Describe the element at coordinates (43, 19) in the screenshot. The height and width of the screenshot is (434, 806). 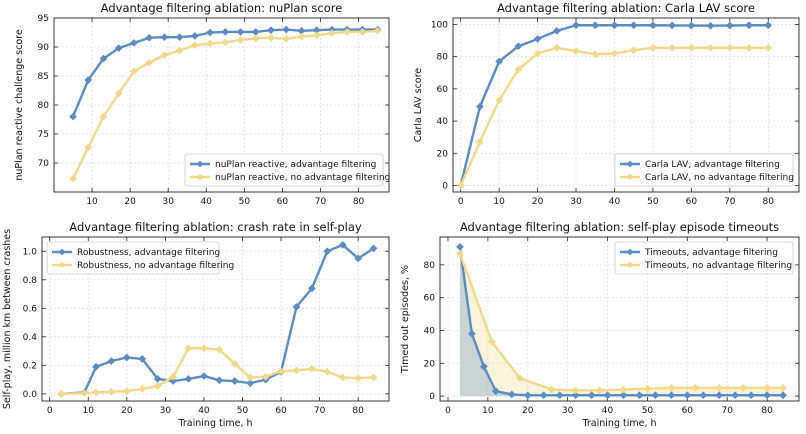
I see `y-tick-label: 95` at that location.